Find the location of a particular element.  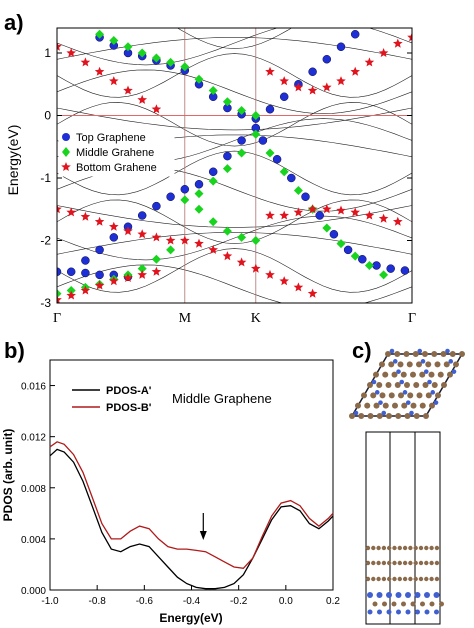

legend-b: PDOS-A' PDOS-B' is located at coordinates (112, 399).